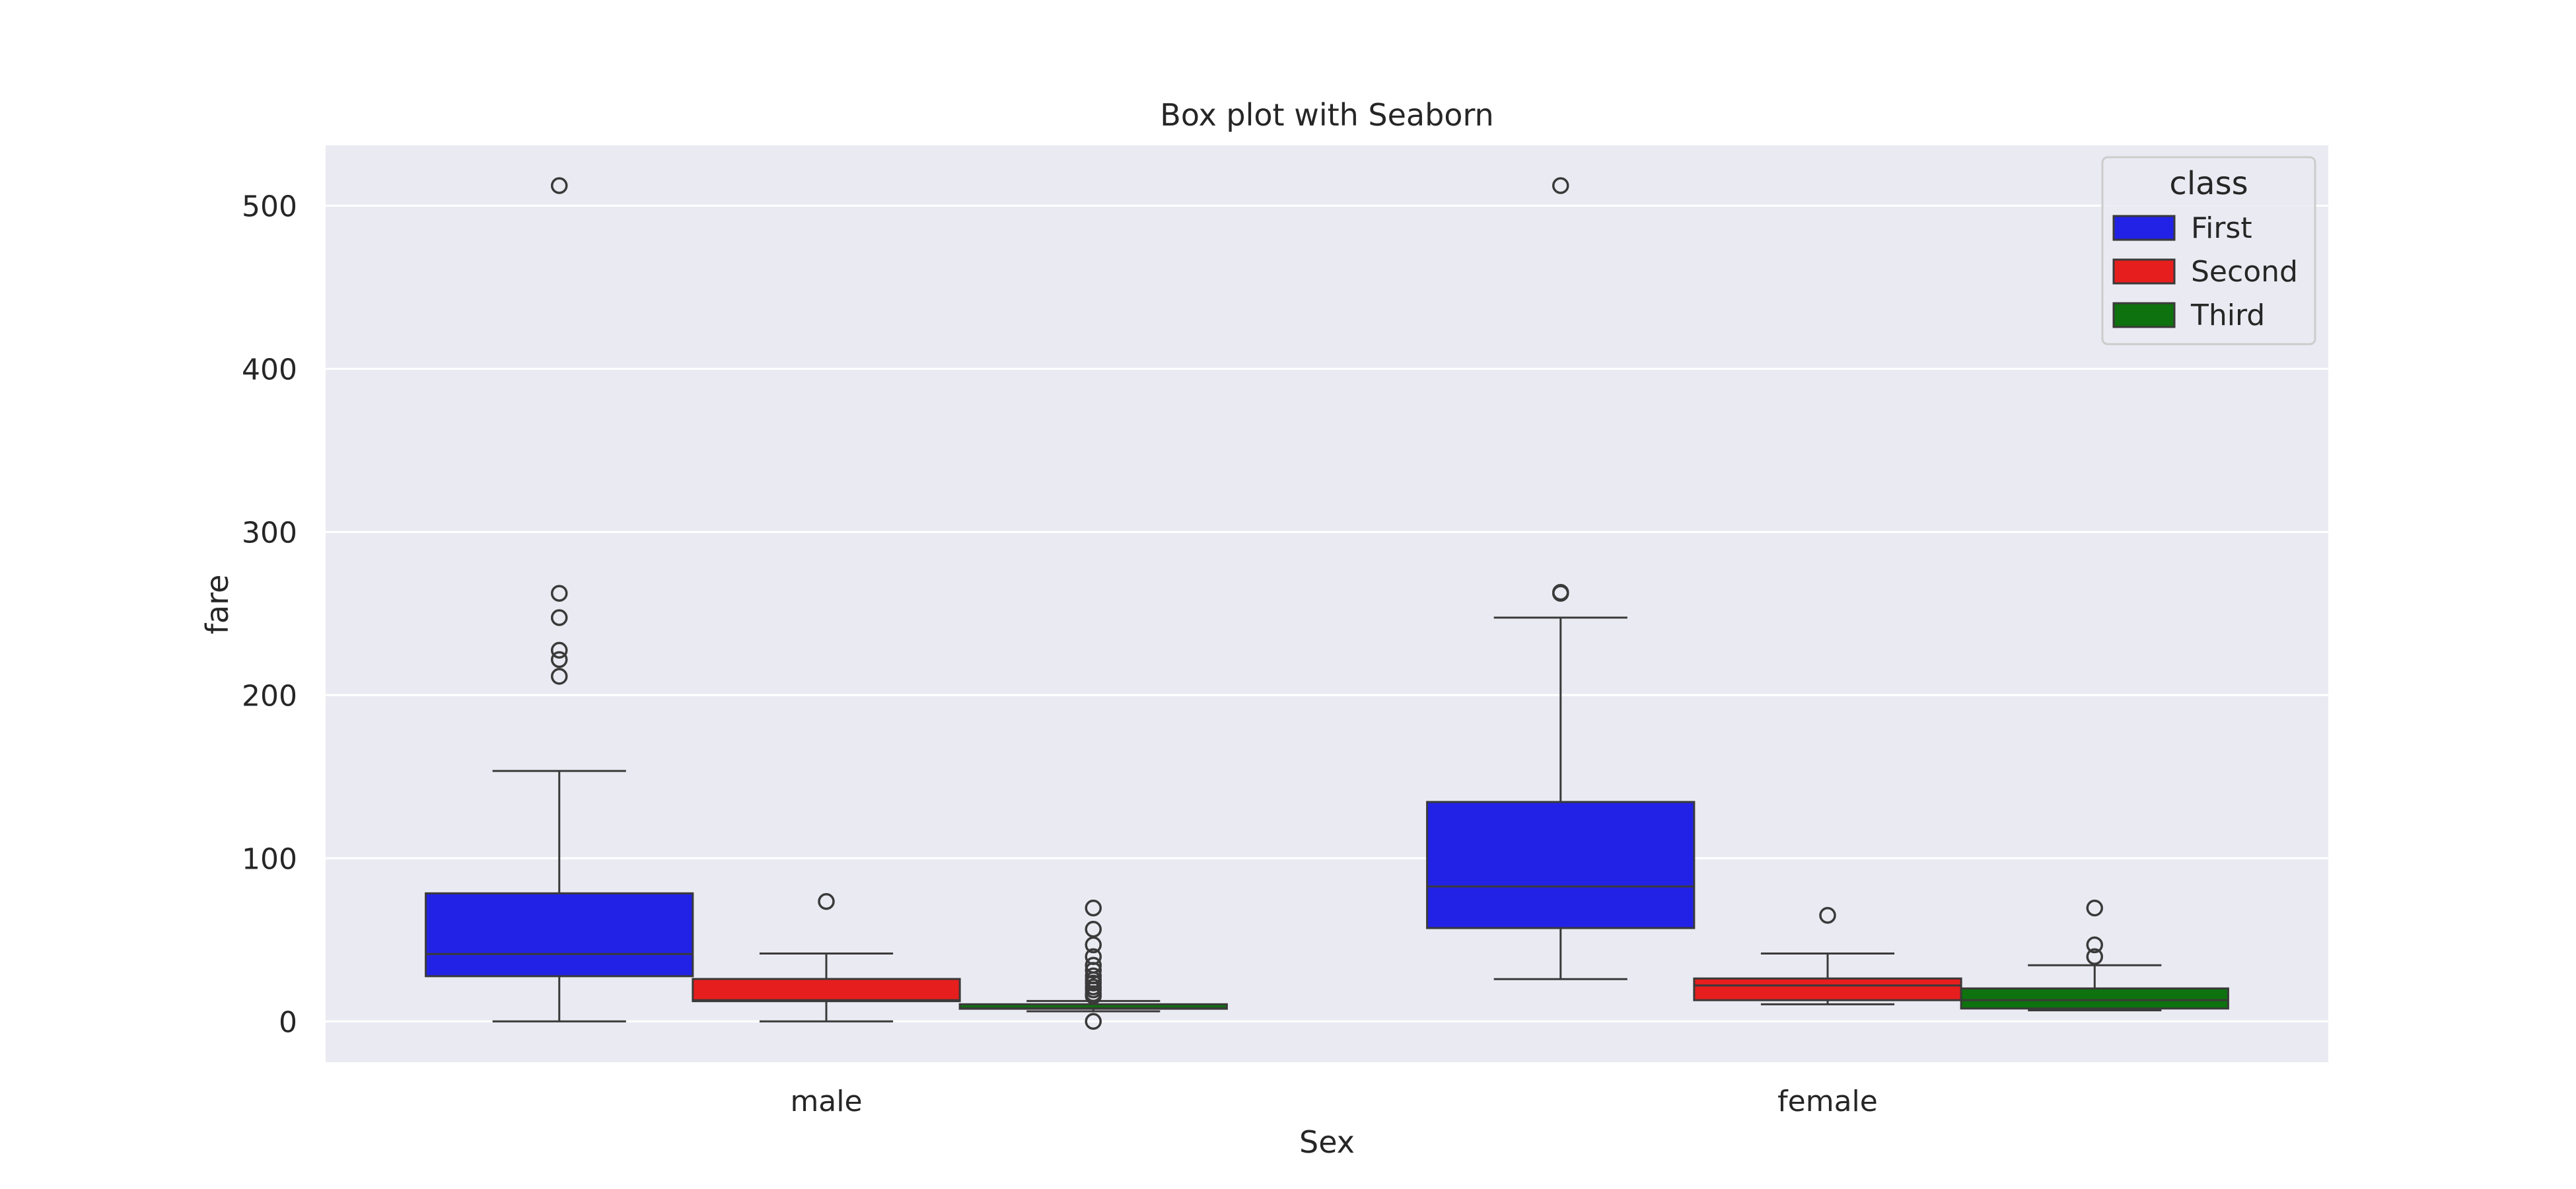  I want to click on legend-title: class, so click(2208, 183).